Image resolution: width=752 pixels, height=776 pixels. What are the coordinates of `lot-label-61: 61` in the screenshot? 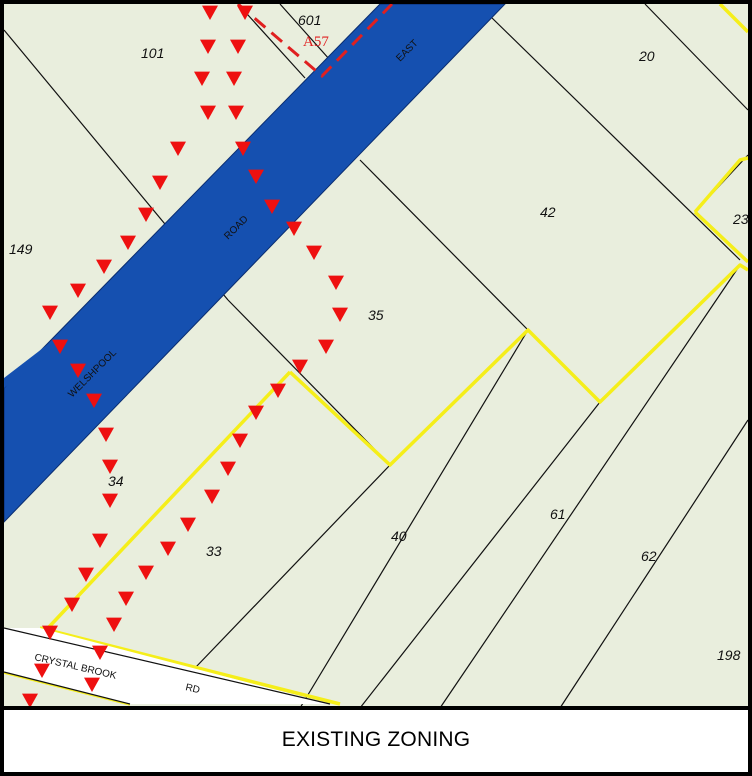 It's located at (558, 514).